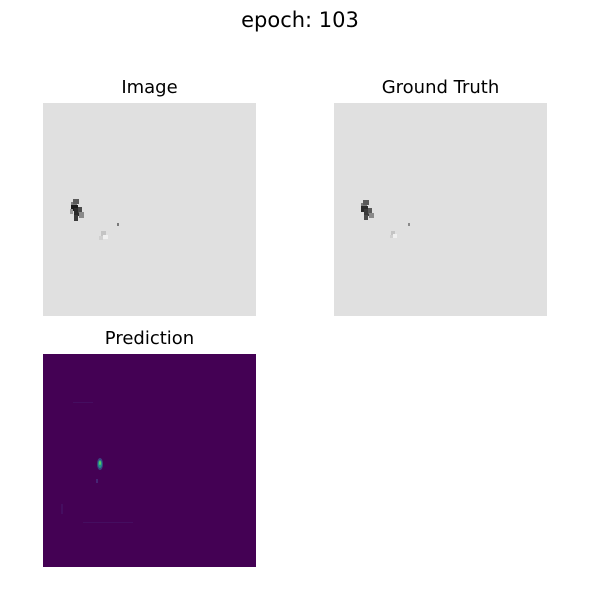  Describe the element at coordinates (99, 470) in the screenshot. I see `prediction-hotspot` at that location.